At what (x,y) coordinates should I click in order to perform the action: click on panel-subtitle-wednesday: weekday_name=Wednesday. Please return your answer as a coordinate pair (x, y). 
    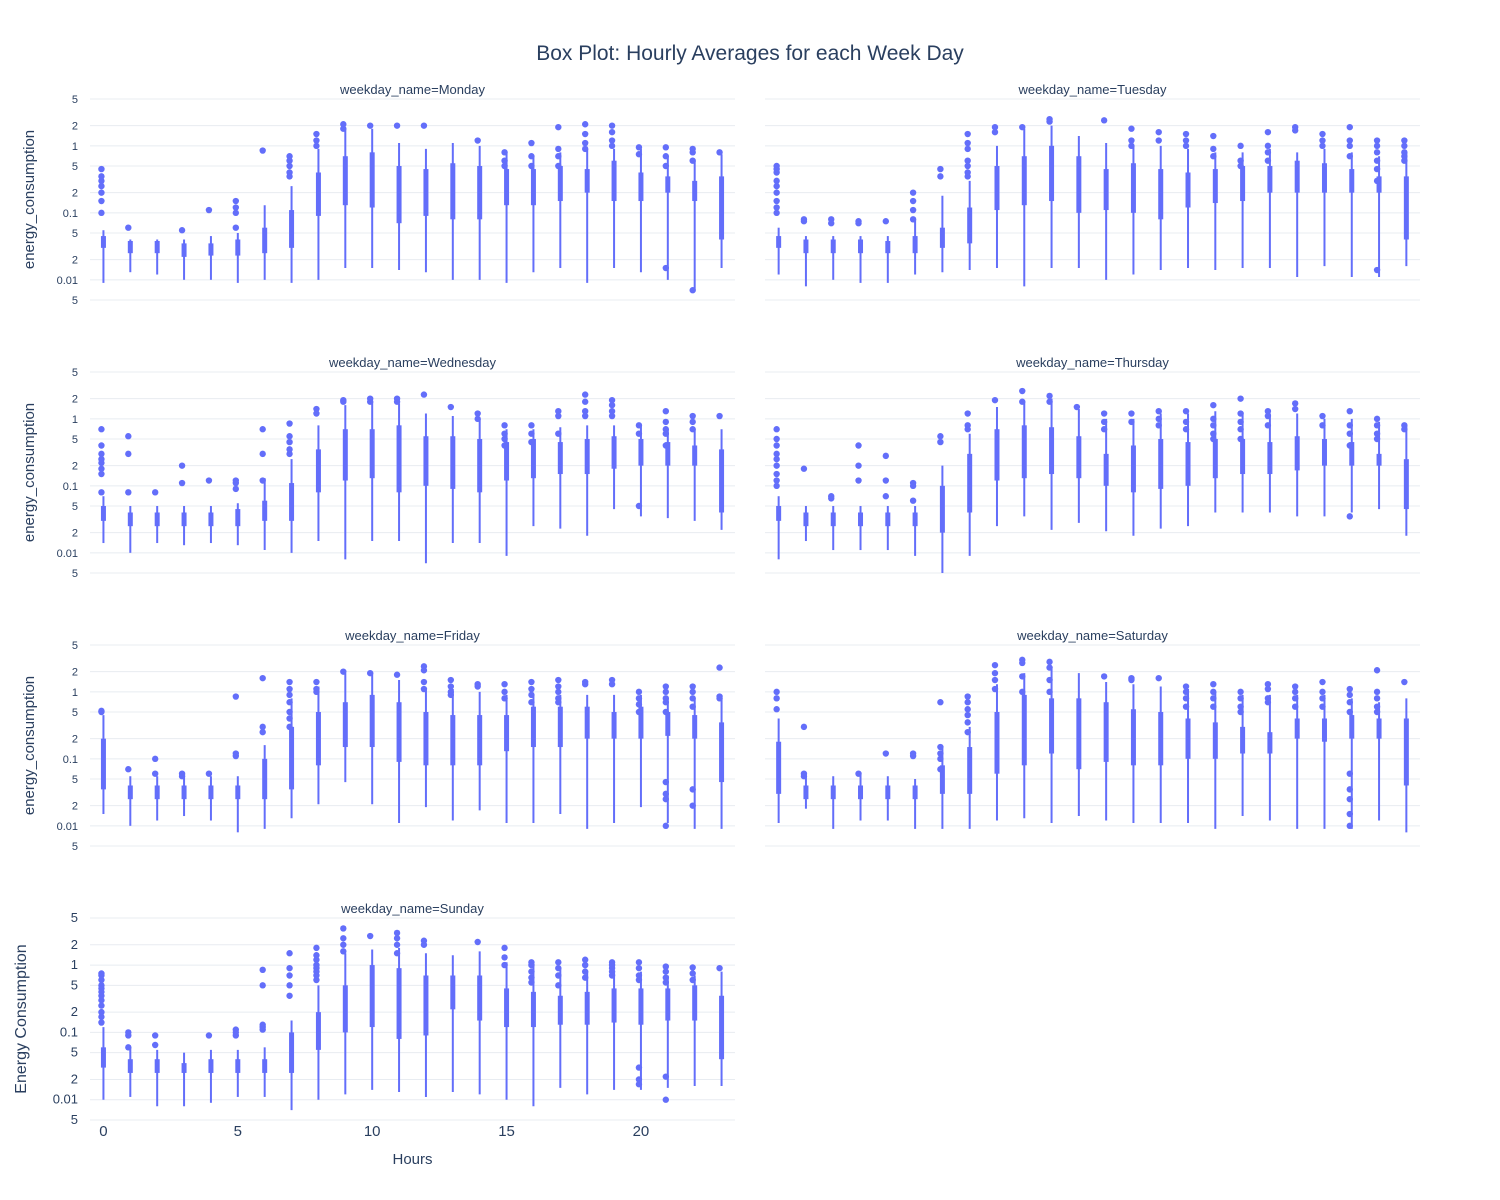
    Looking at the image, I should click on (412, 362).